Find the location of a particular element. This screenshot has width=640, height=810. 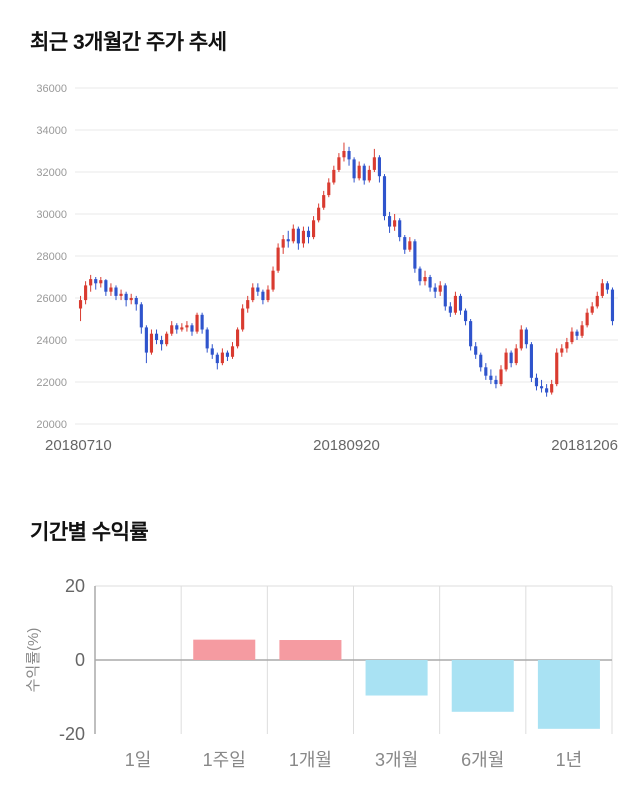

category-label: 1개월 is located at coordinates (310, 760).